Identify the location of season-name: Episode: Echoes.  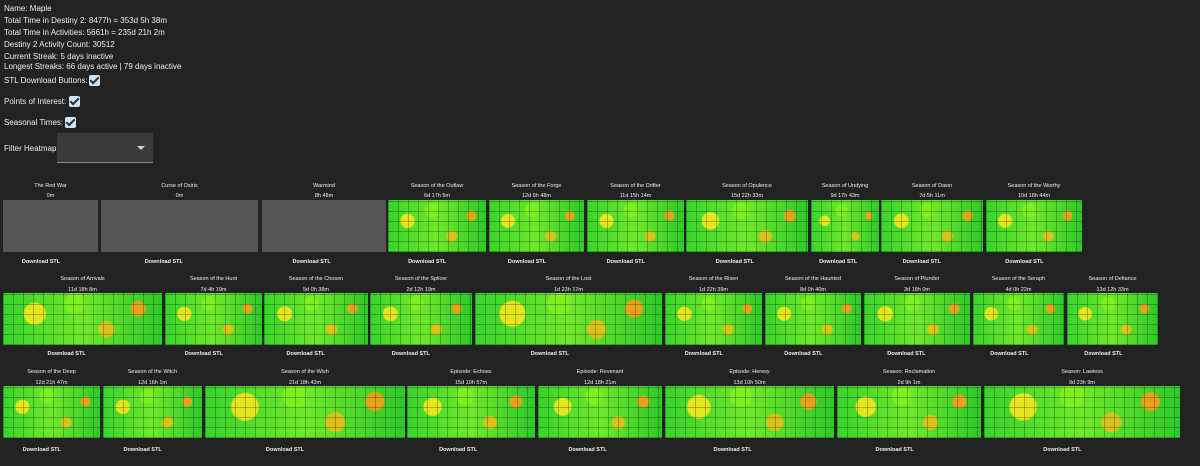
(471, 372).